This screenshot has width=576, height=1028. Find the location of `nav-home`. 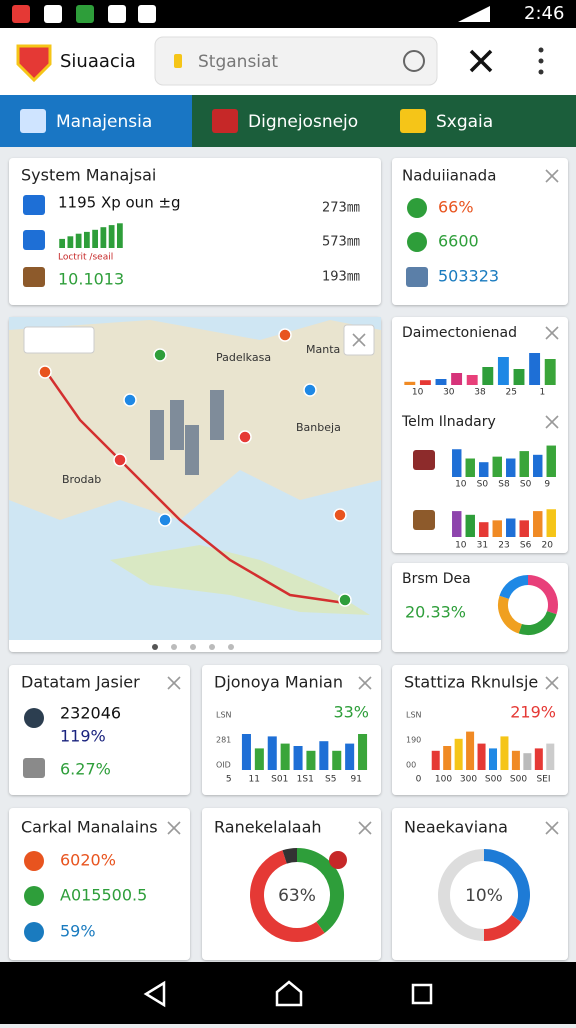

nav-home is located at coordinates (289, 993).